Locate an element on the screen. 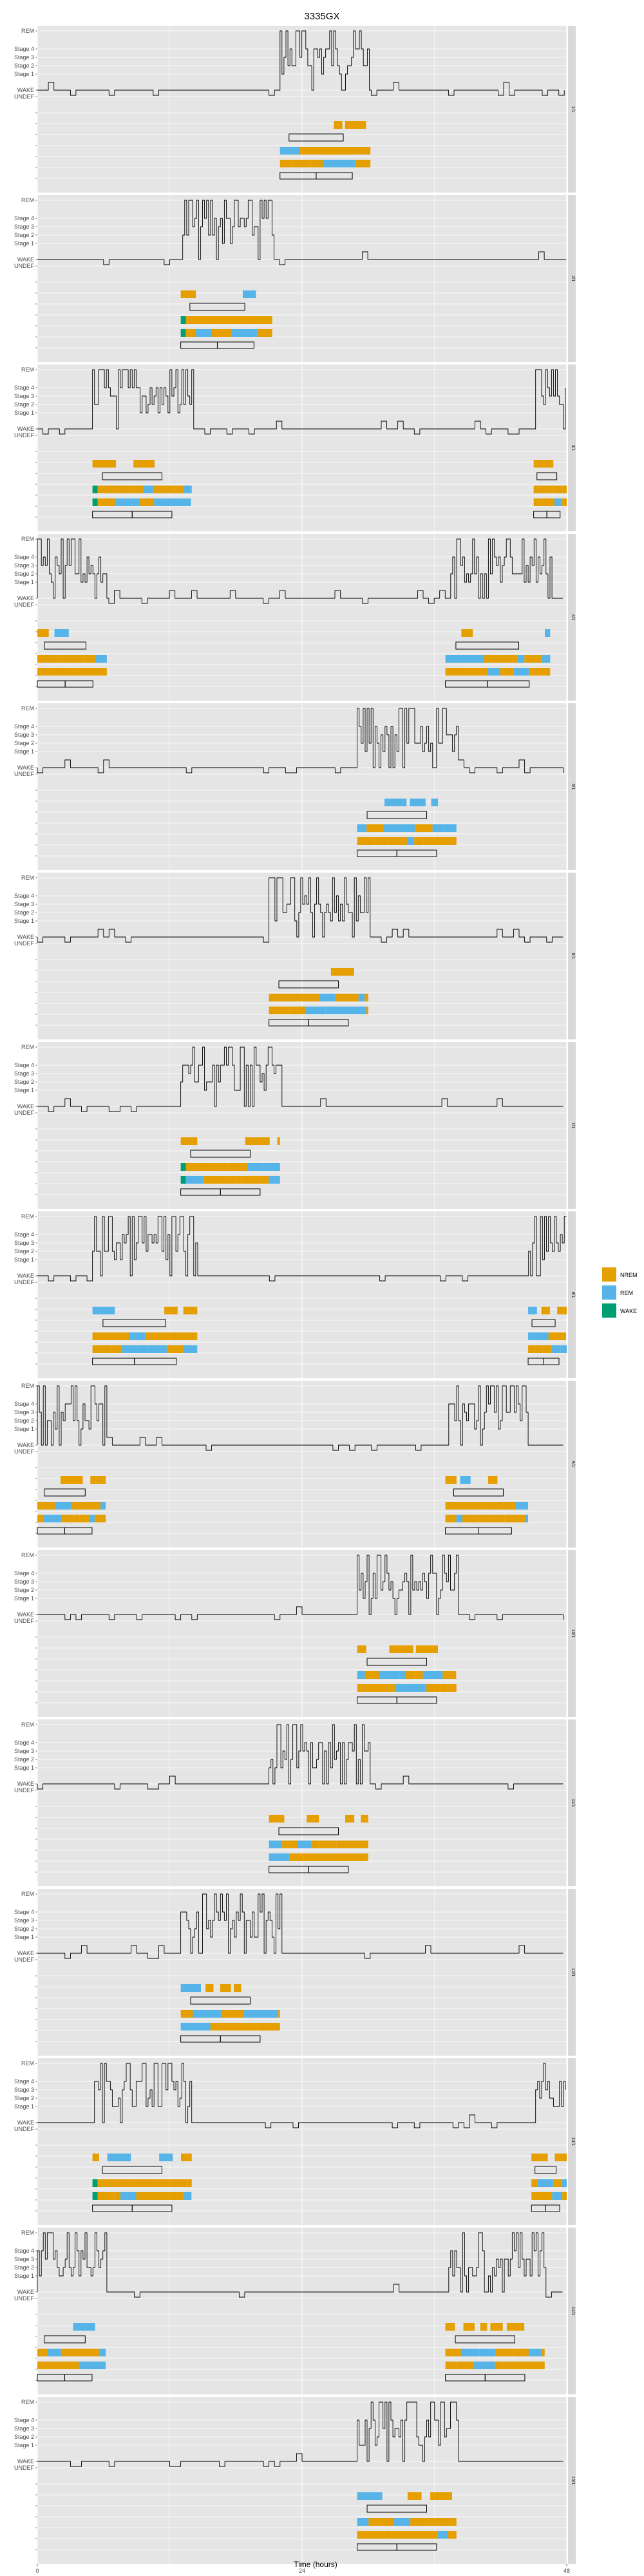 The image size is (644, 2576). facet-strip-label: 8/1 is located at coordinates (573, 1295).